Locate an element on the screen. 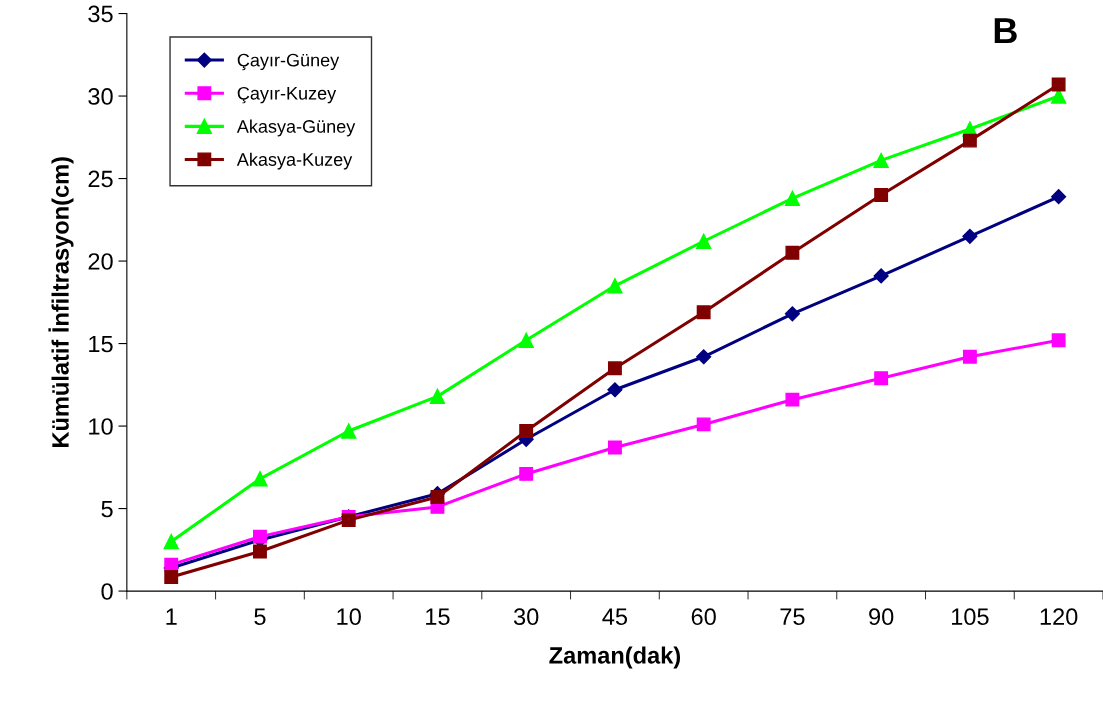 The image size is (1103, 713). y-tick-label: 25 is located at coordinates (100, 179).